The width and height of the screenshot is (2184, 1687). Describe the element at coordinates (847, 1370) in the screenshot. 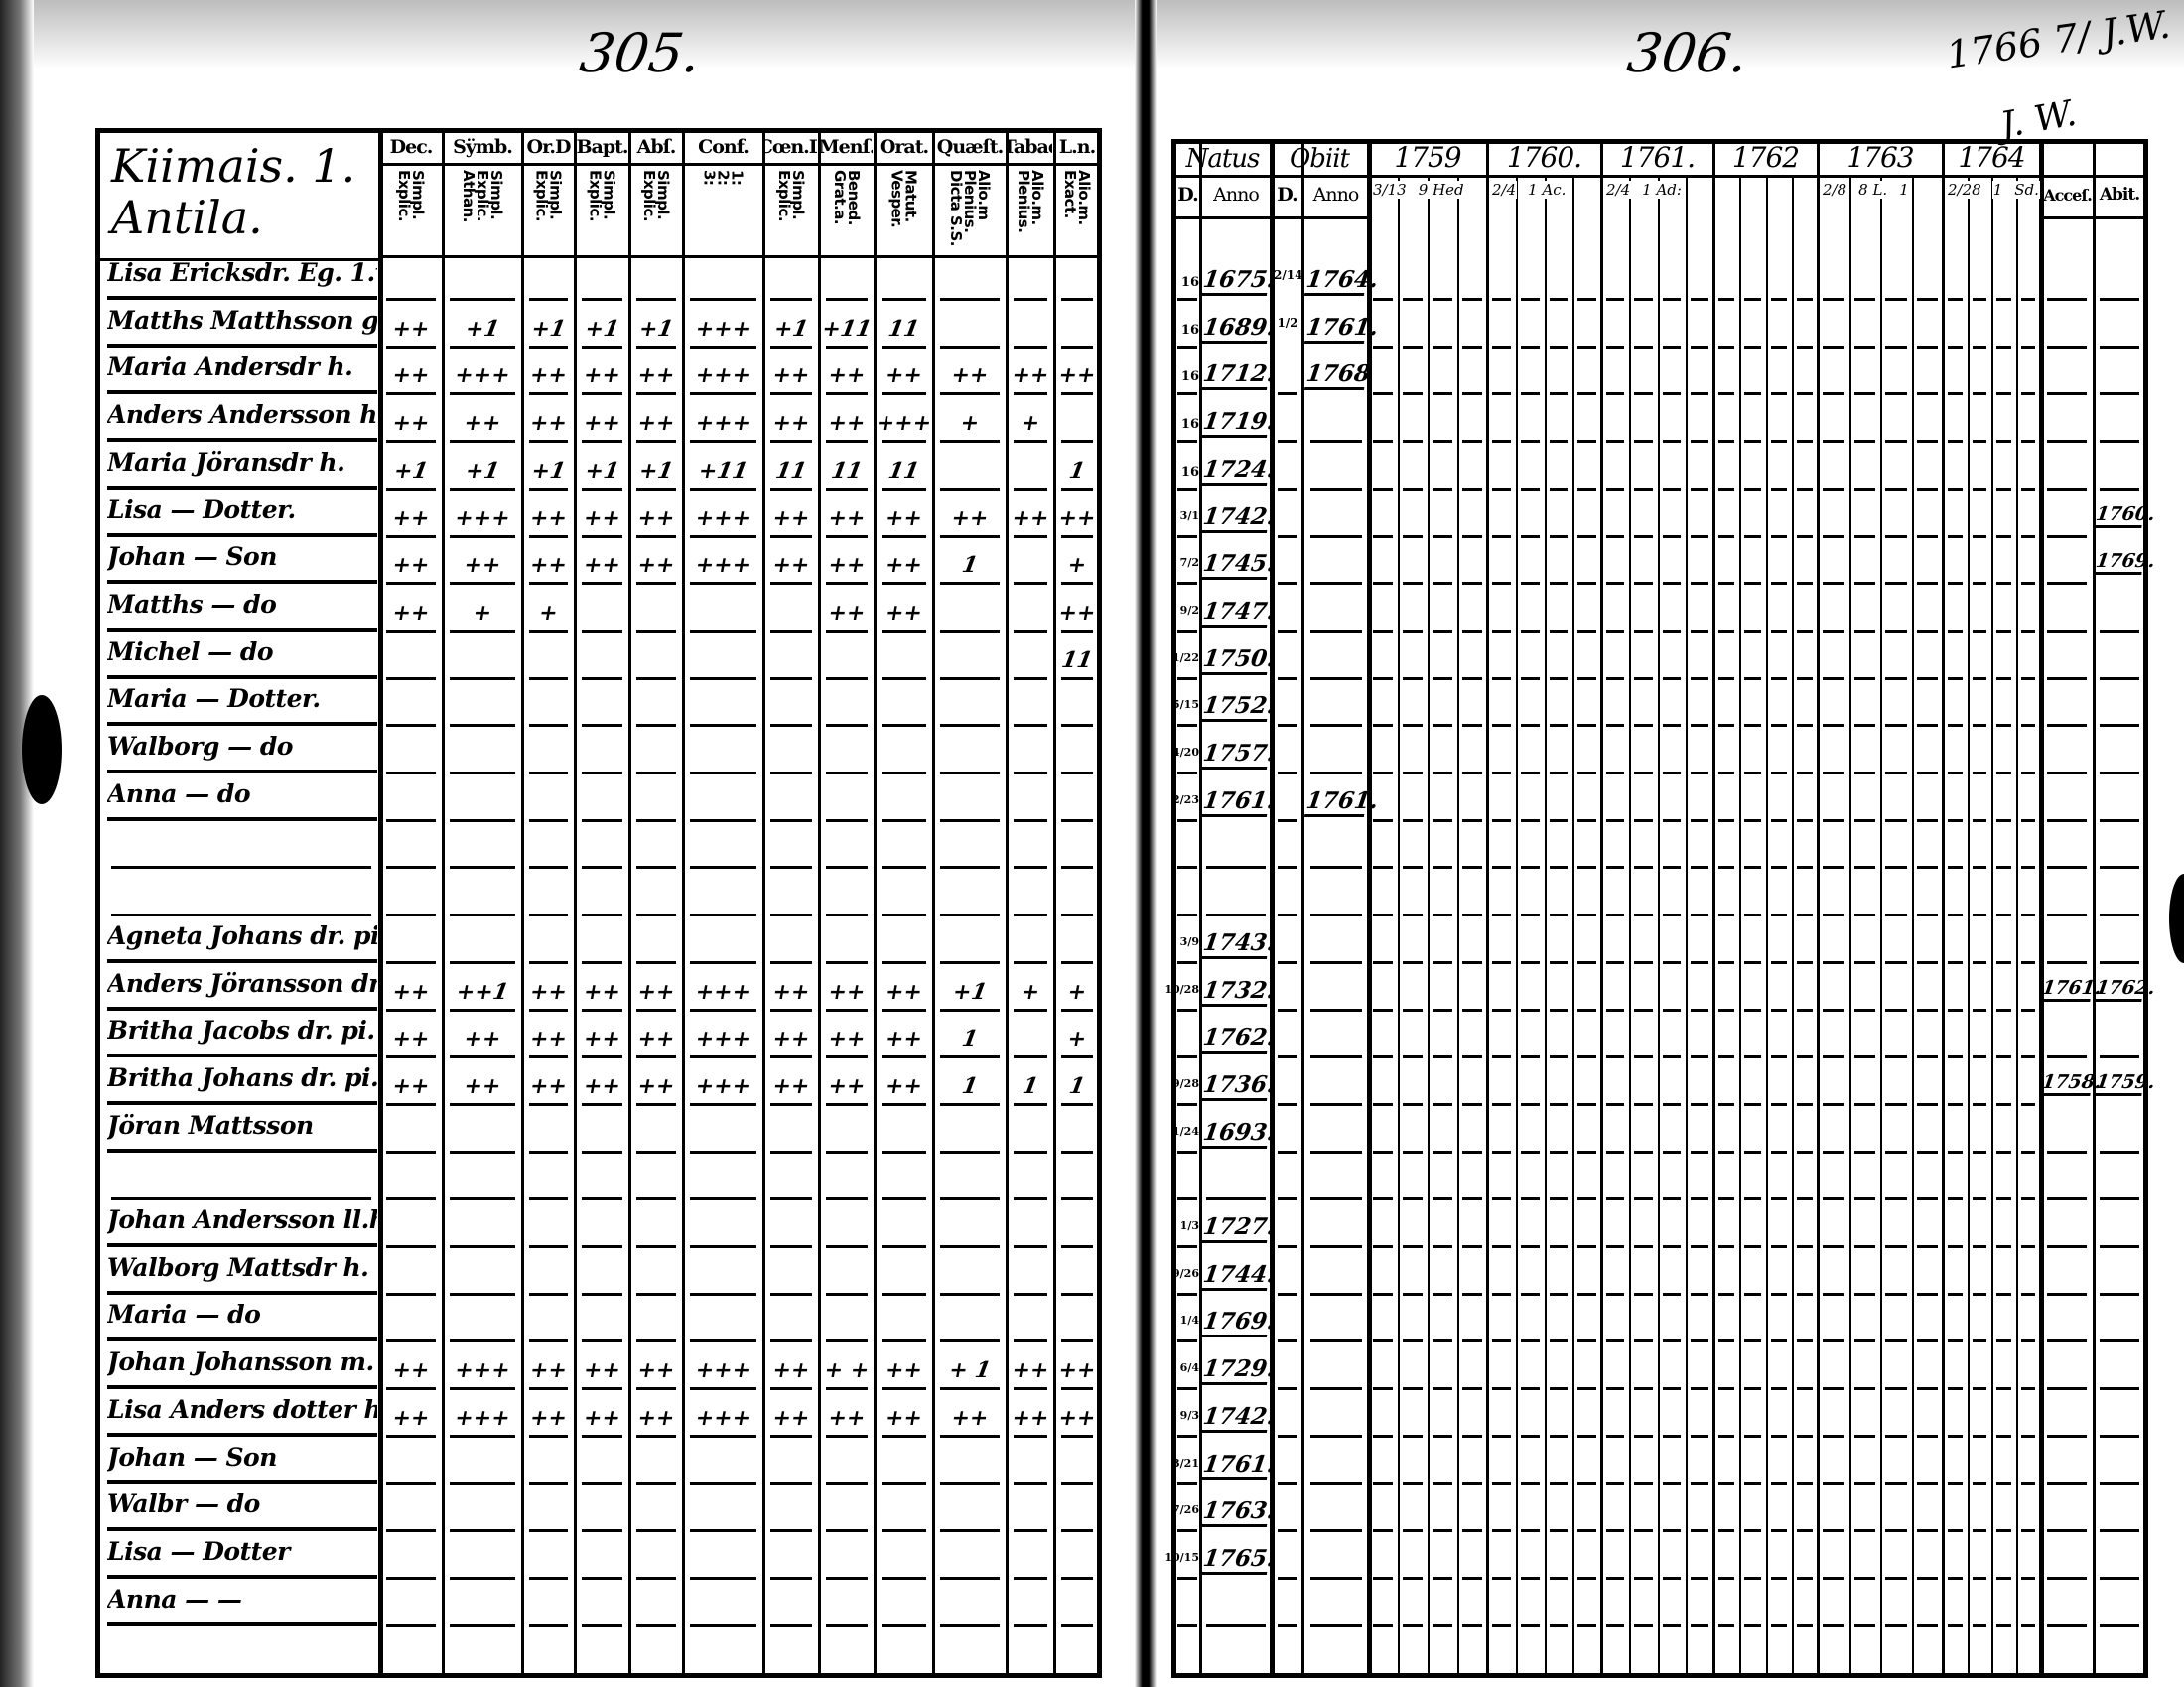

I see `exam-mark: + +` at that location.